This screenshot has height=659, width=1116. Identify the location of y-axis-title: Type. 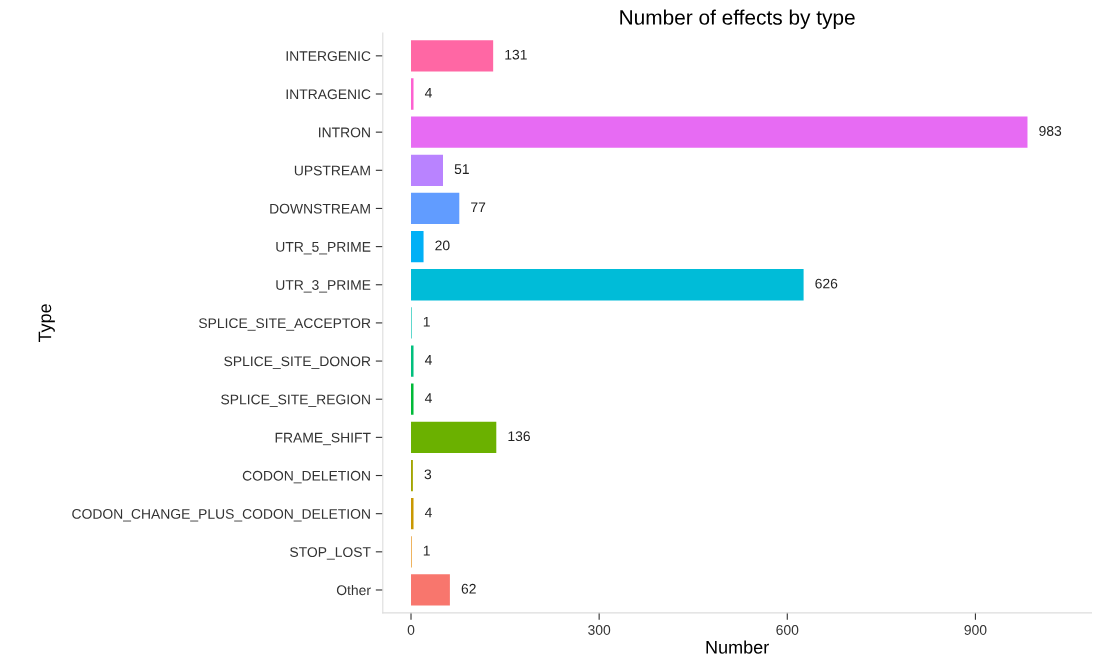
(46, 323).